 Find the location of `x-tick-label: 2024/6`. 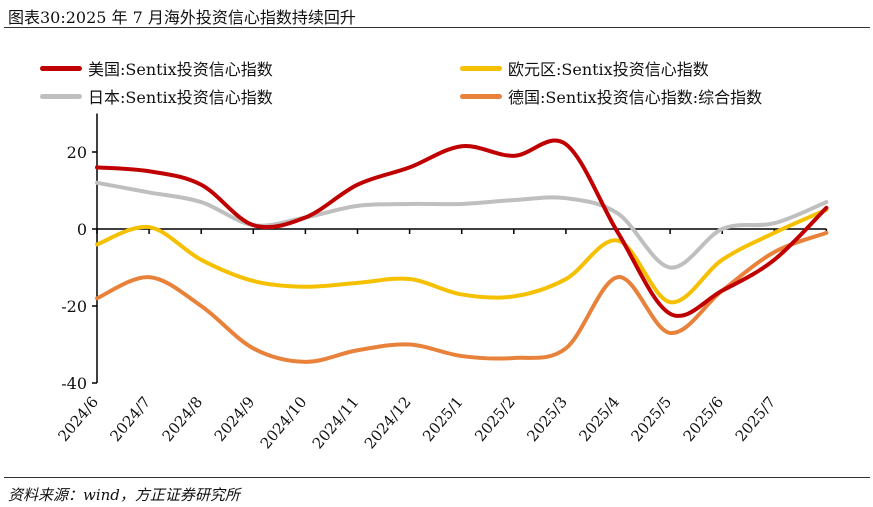

x-tick-label: 2024/6 is located at coordinates (78, 419).